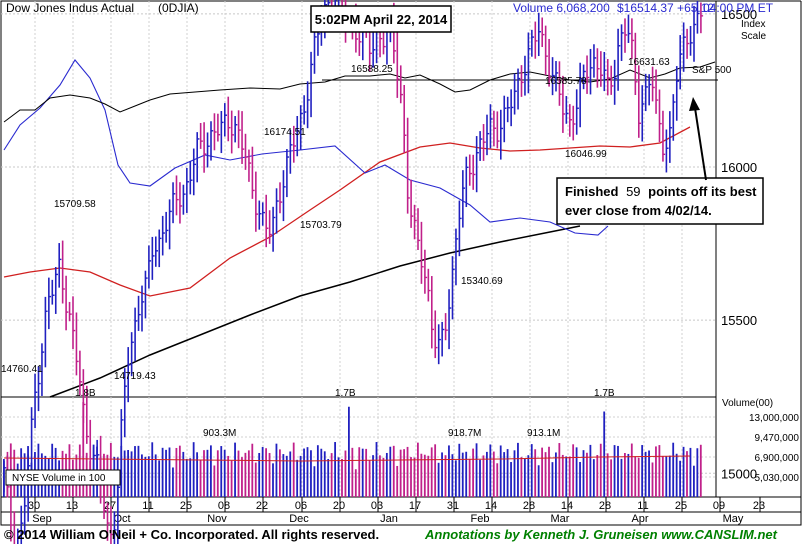  What do you see at coordinates (560, 519) in the screenshot?
I see `month-label: Mar` at bounding box center [560, 519].